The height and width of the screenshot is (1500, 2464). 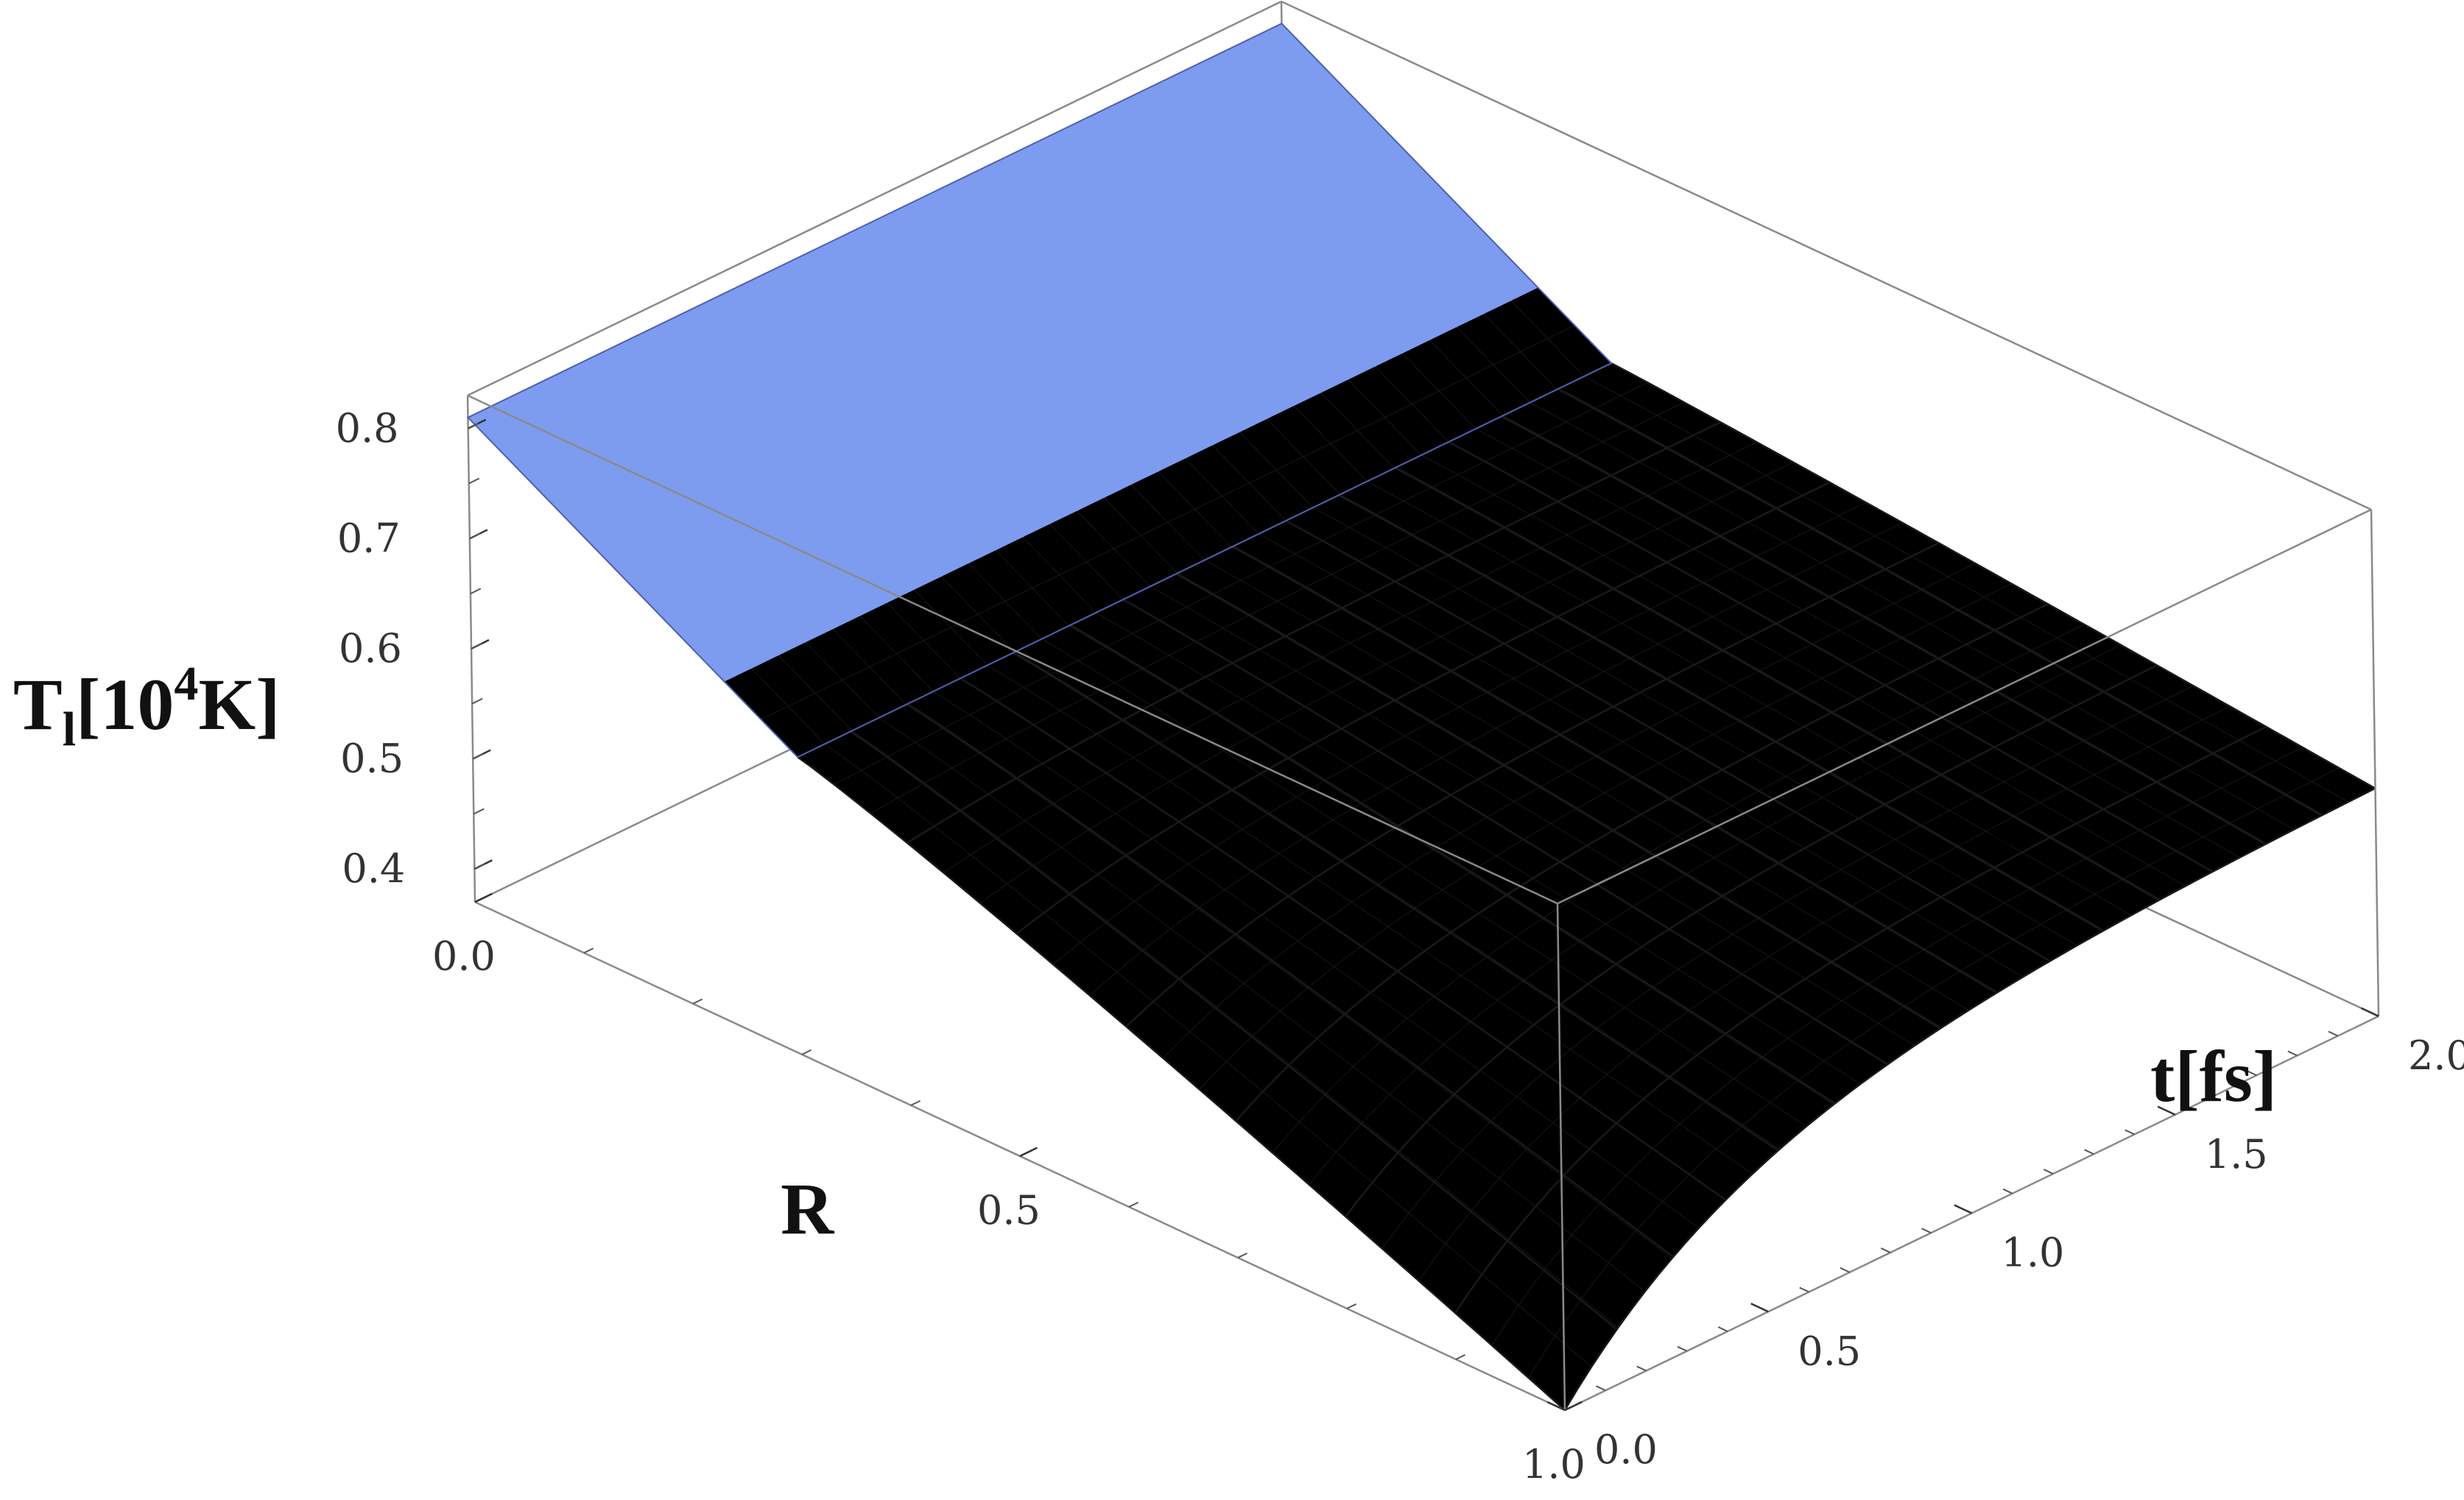 What do you see at coordinates (808, 1209) in the screenshot?
I see `r-axis-label: R` at bounding box center [808, 1209].